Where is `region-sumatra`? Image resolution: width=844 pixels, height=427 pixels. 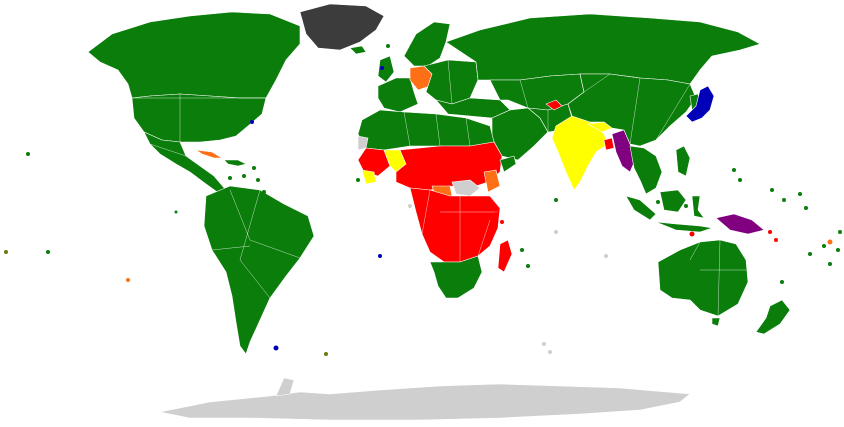
region-sumatra is located at coordinates (641, 208).